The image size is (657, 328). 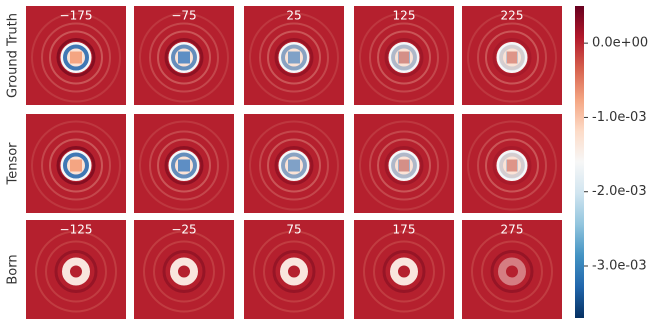 What do you see at coordinates (183, 16) in the screenshot?
I see `panel-title: −75` at bounding box center [183, 16].